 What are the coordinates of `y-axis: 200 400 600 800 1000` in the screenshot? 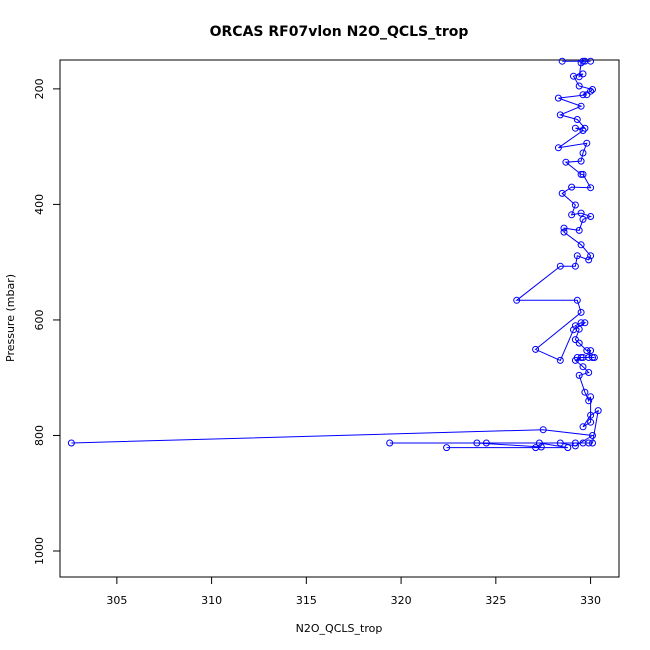 It's located at (46, 321).